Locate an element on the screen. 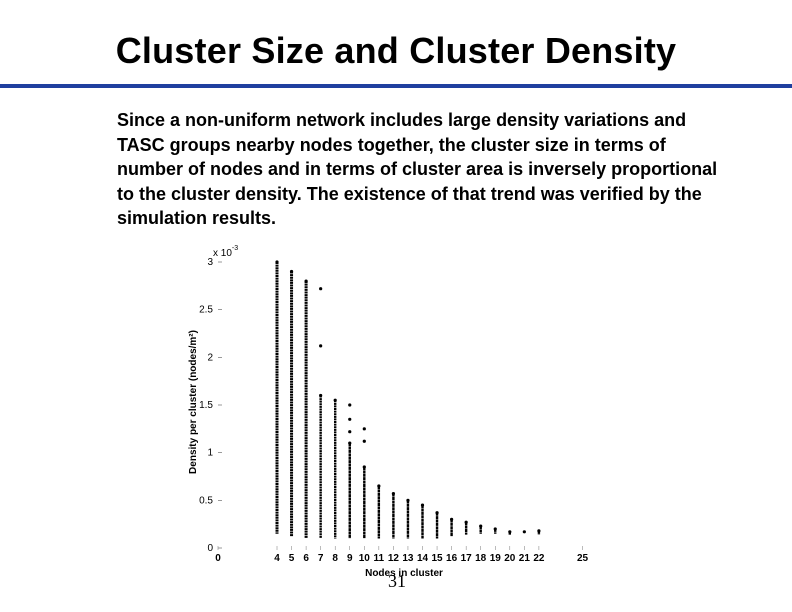  data-column-x9 is located at coordinates (350, 471).